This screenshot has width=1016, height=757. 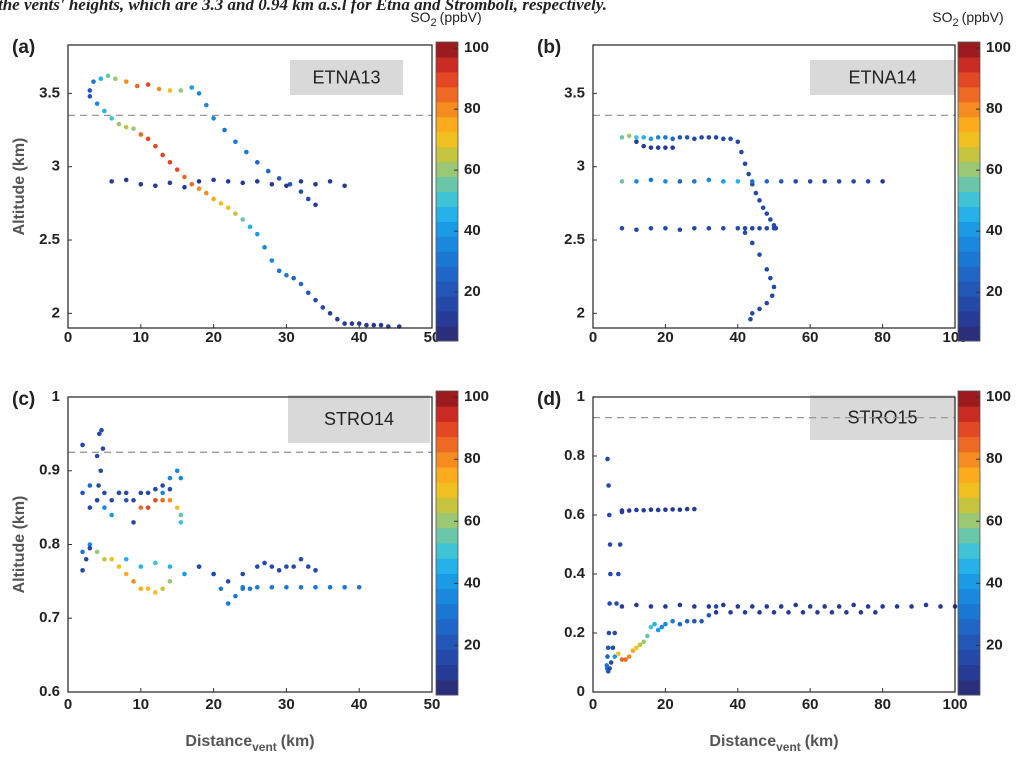 What do you see at coordinates (788, 747) in the screenshot?
I see `x-axis-label-sub: vent` at bounding box center [788, 747].